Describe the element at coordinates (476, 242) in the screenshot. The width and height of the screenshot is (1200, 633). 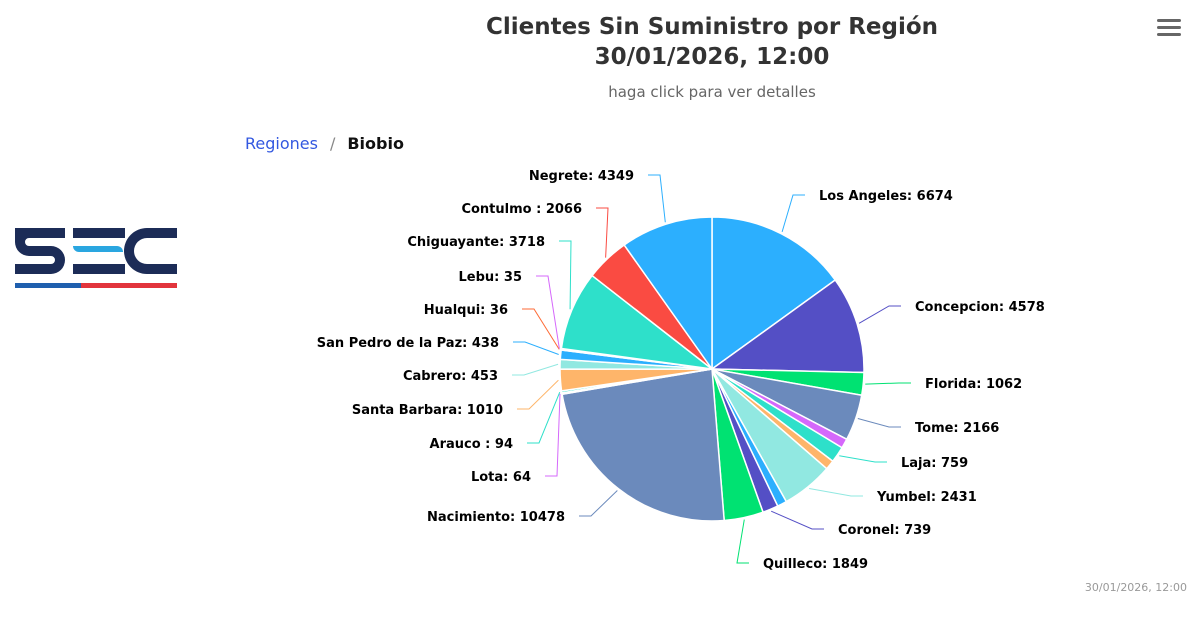
I see `data-label: Chiguayante: 3718` at that location.